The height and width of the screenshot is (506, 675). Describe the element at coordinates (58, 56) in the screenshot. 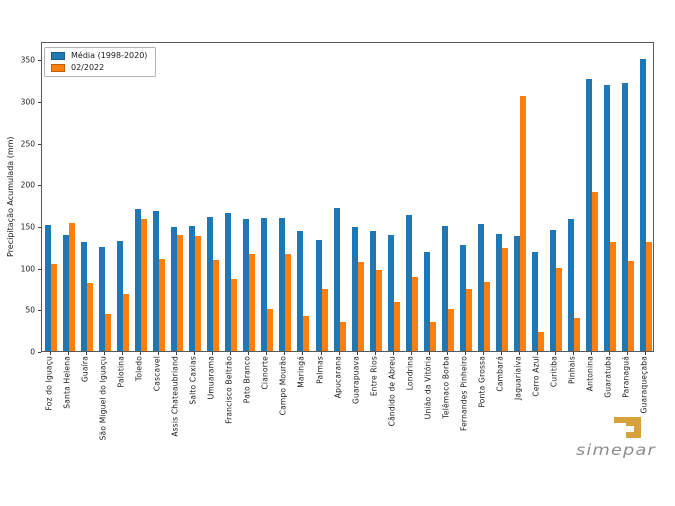

I see `legend-swatch-media-icon` at that location.